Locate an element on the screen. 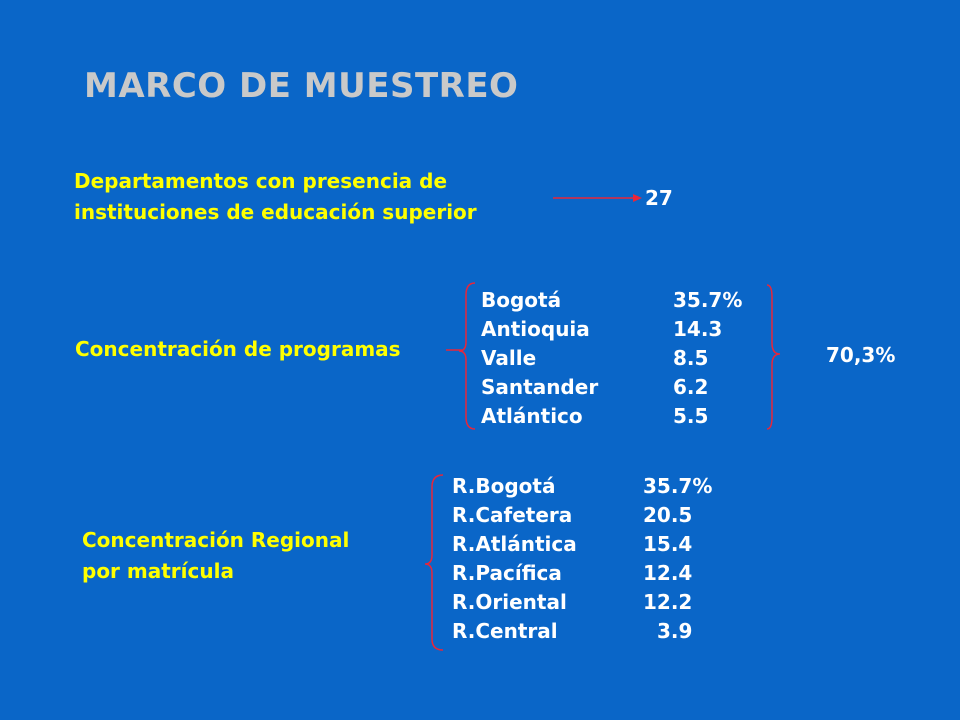  programs-total: 70,3% is located at coordinates (861, 355).